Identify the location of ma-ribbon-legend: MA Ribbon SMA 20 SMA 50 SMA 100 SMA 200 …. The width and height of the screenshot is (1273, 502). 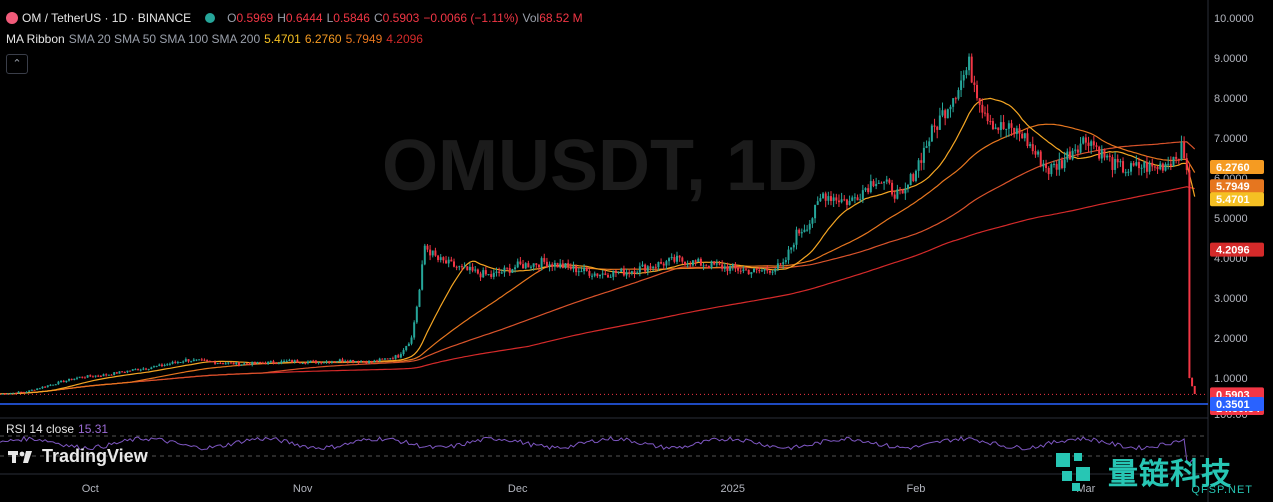
(216, 39).